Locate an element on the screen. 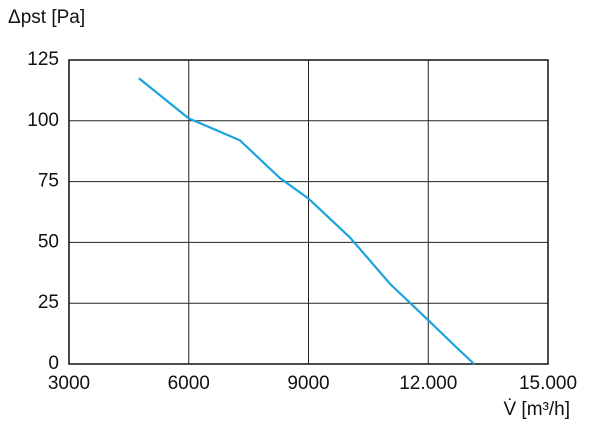 This screenshot has width=600, height=424. x-tick-label: 6000 is located at coordinates (189, 383).